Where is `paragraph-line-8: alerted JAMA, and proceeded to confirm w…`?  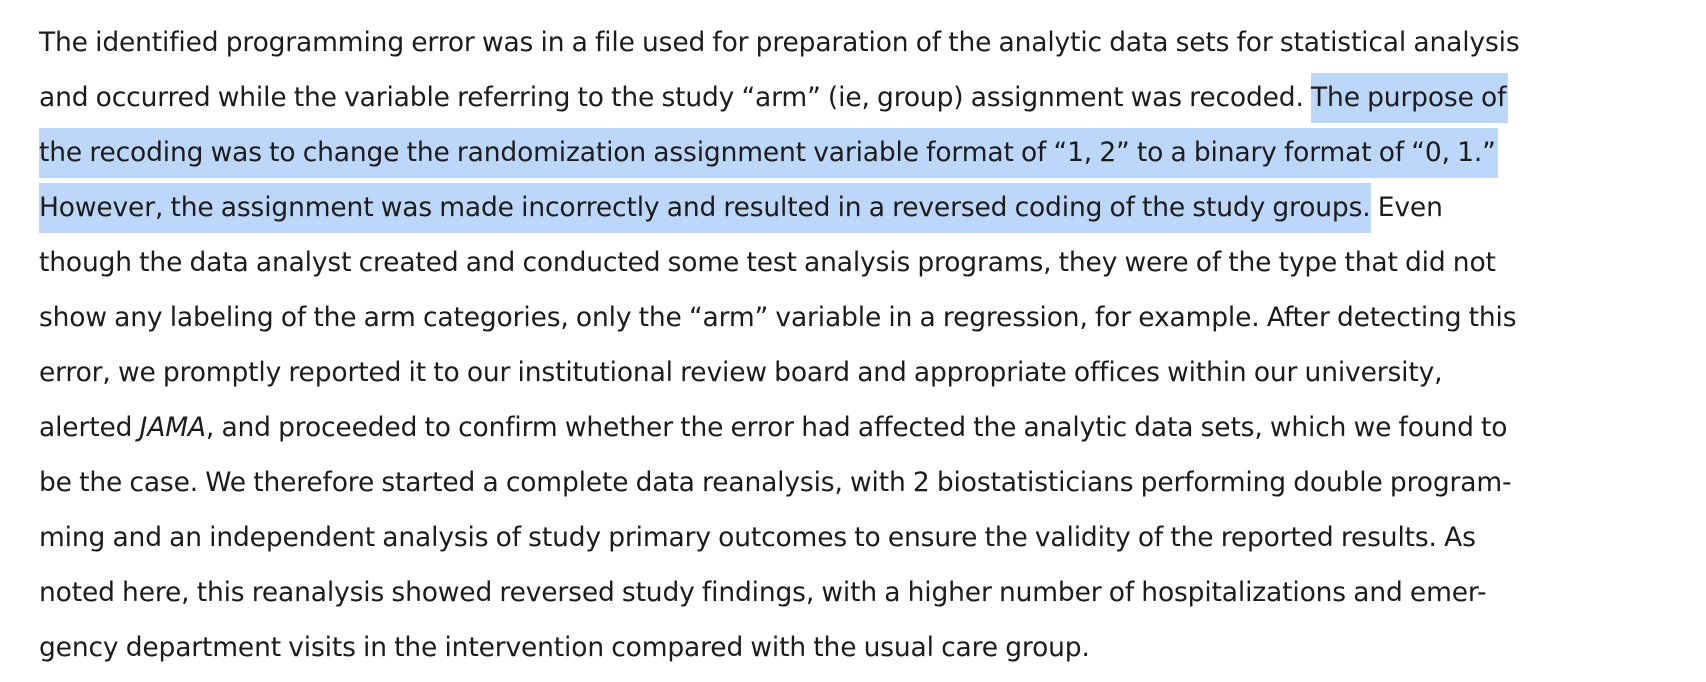
paragraph-line-8: alerted JAMA, and proceeded to confirm w… is located at coordinates (854, 427).